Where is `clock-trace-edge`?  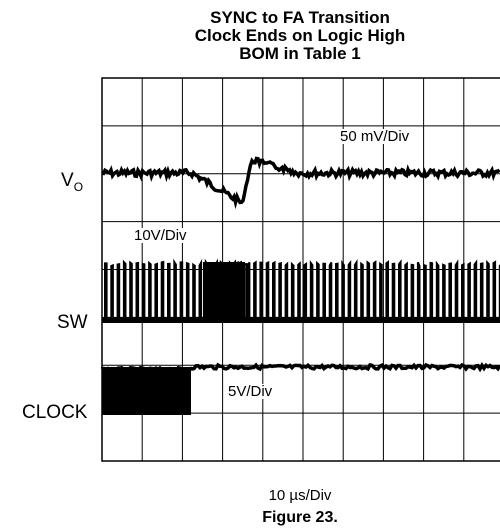 clock-trace-edge is located at coordinates (145, 368).